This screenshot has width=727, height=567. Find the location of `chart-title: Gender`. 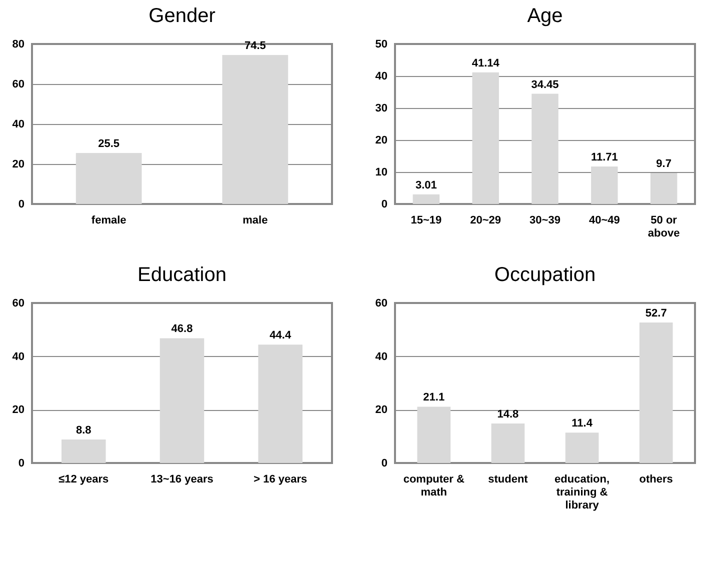

chart-title: Gender is located at coordinates (182, 16).